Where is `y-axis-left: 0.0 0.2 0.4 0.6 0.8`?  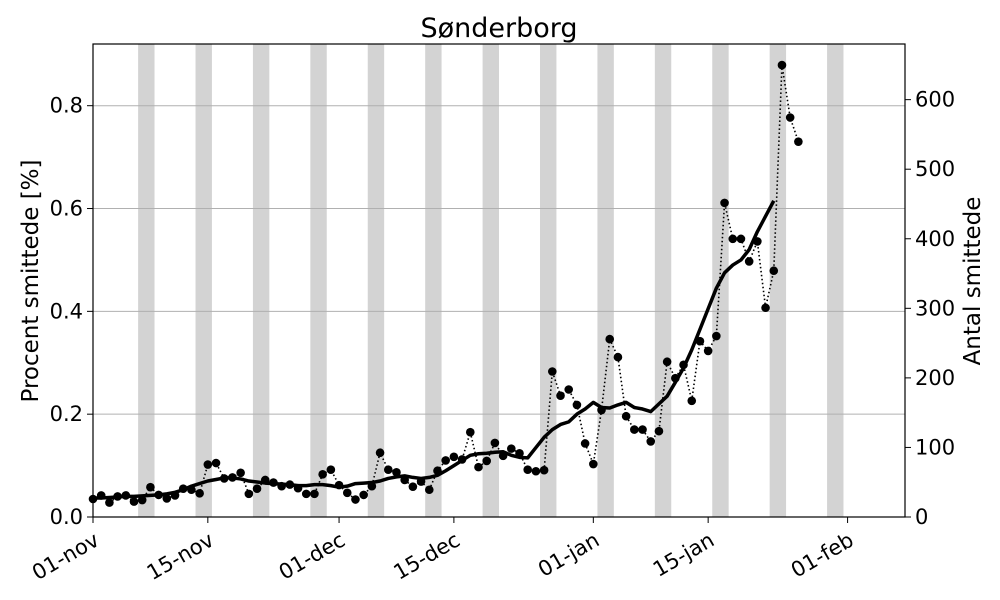
y-axis-left: 0.0 0.2 0.4 0.6 0.8 is located at coordinates (71, 311).